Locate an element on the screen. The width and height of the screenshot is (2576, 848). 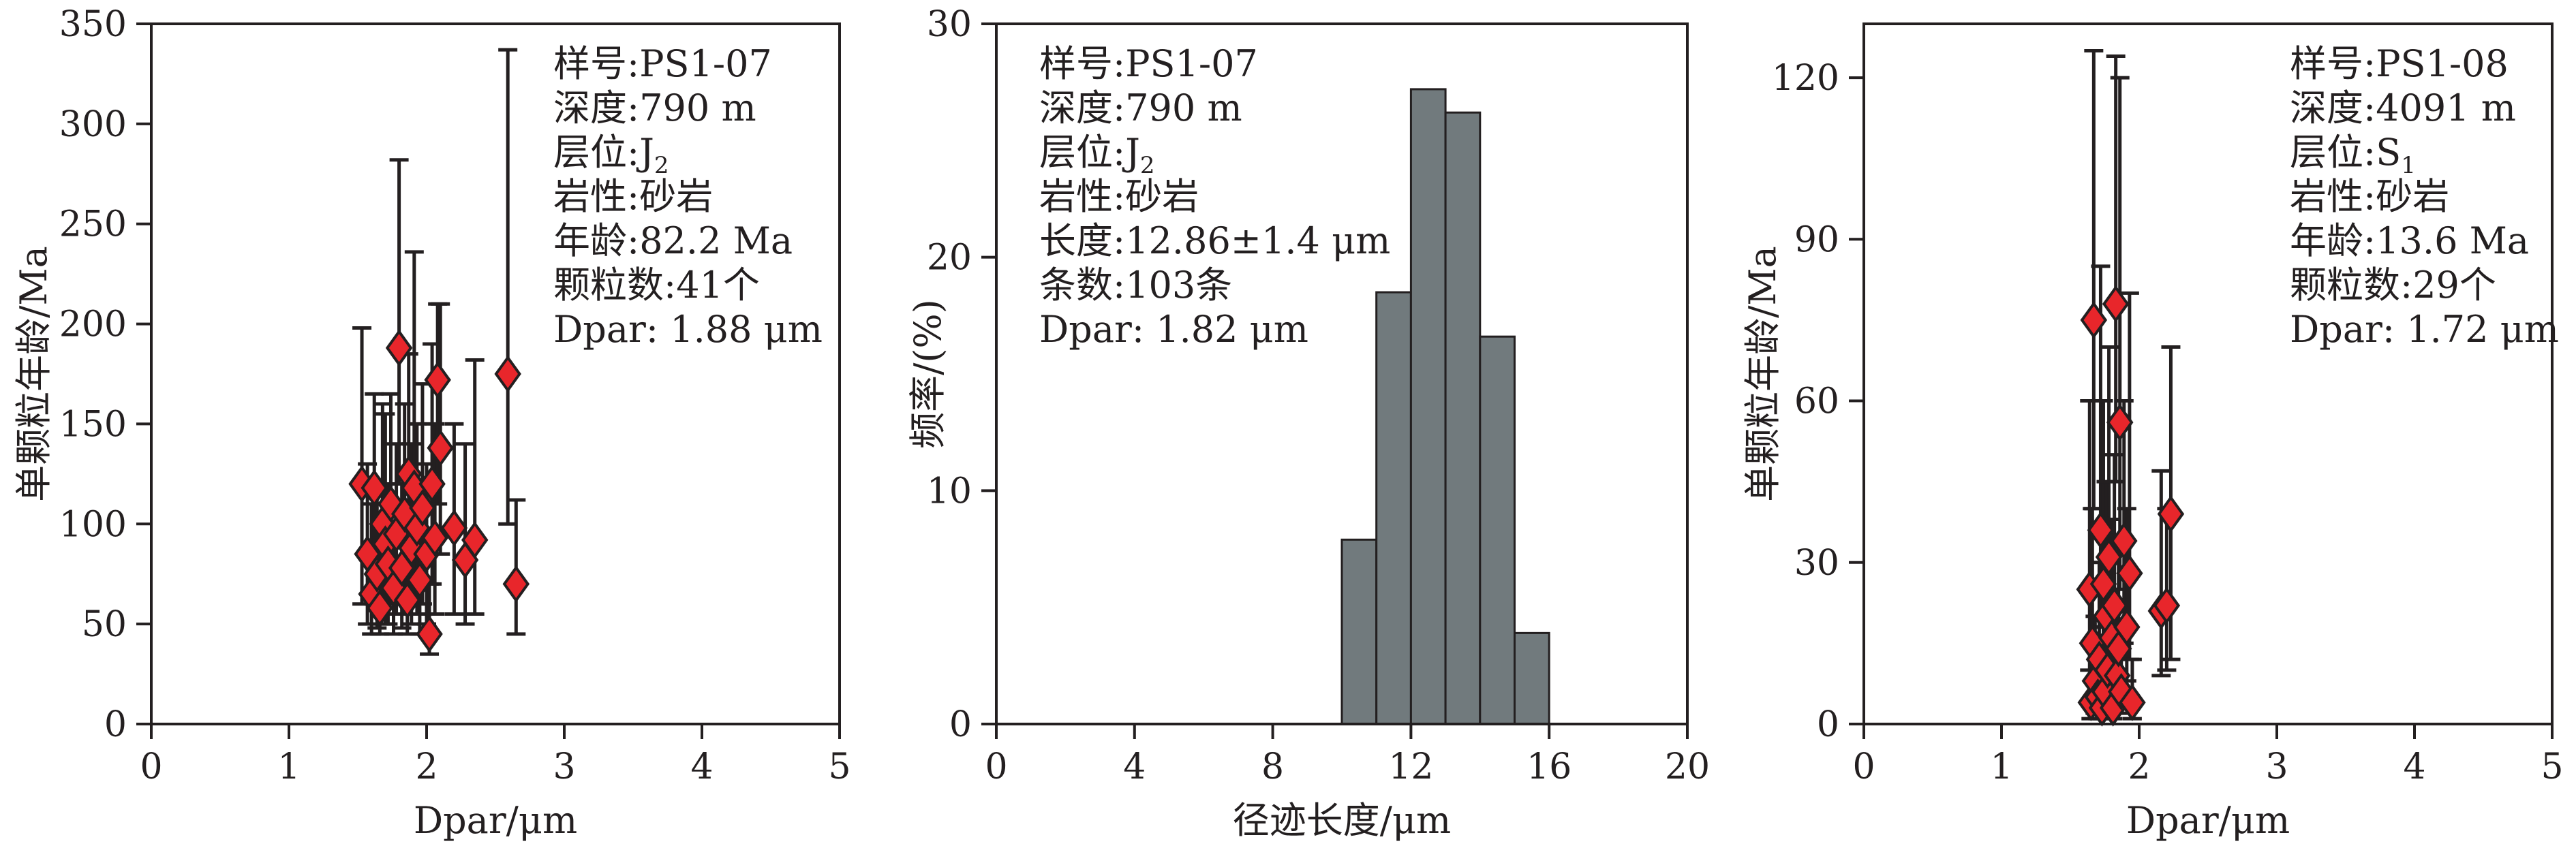
info-subscript: 1 is located at coordinates (2408, 165).